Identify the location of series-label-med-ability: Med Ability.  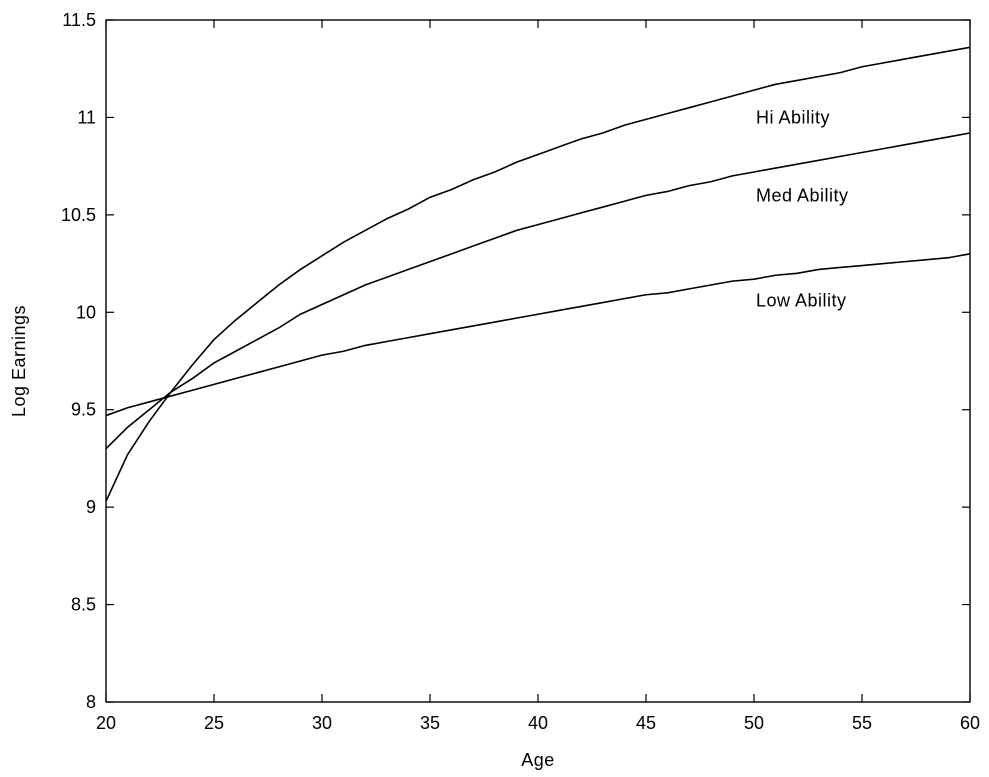
(802, 195).